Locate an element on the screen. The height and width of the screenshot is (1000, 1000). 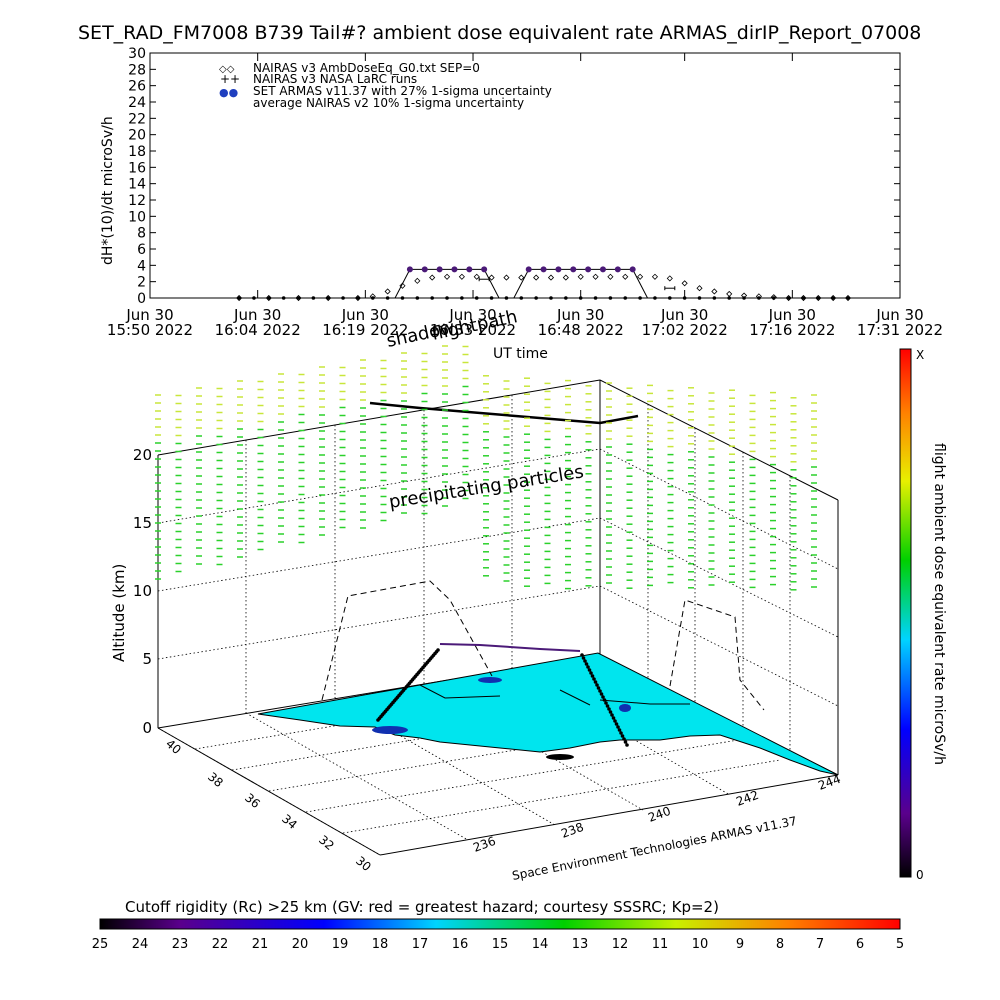
flight-track is located at coordinates (502, 697).